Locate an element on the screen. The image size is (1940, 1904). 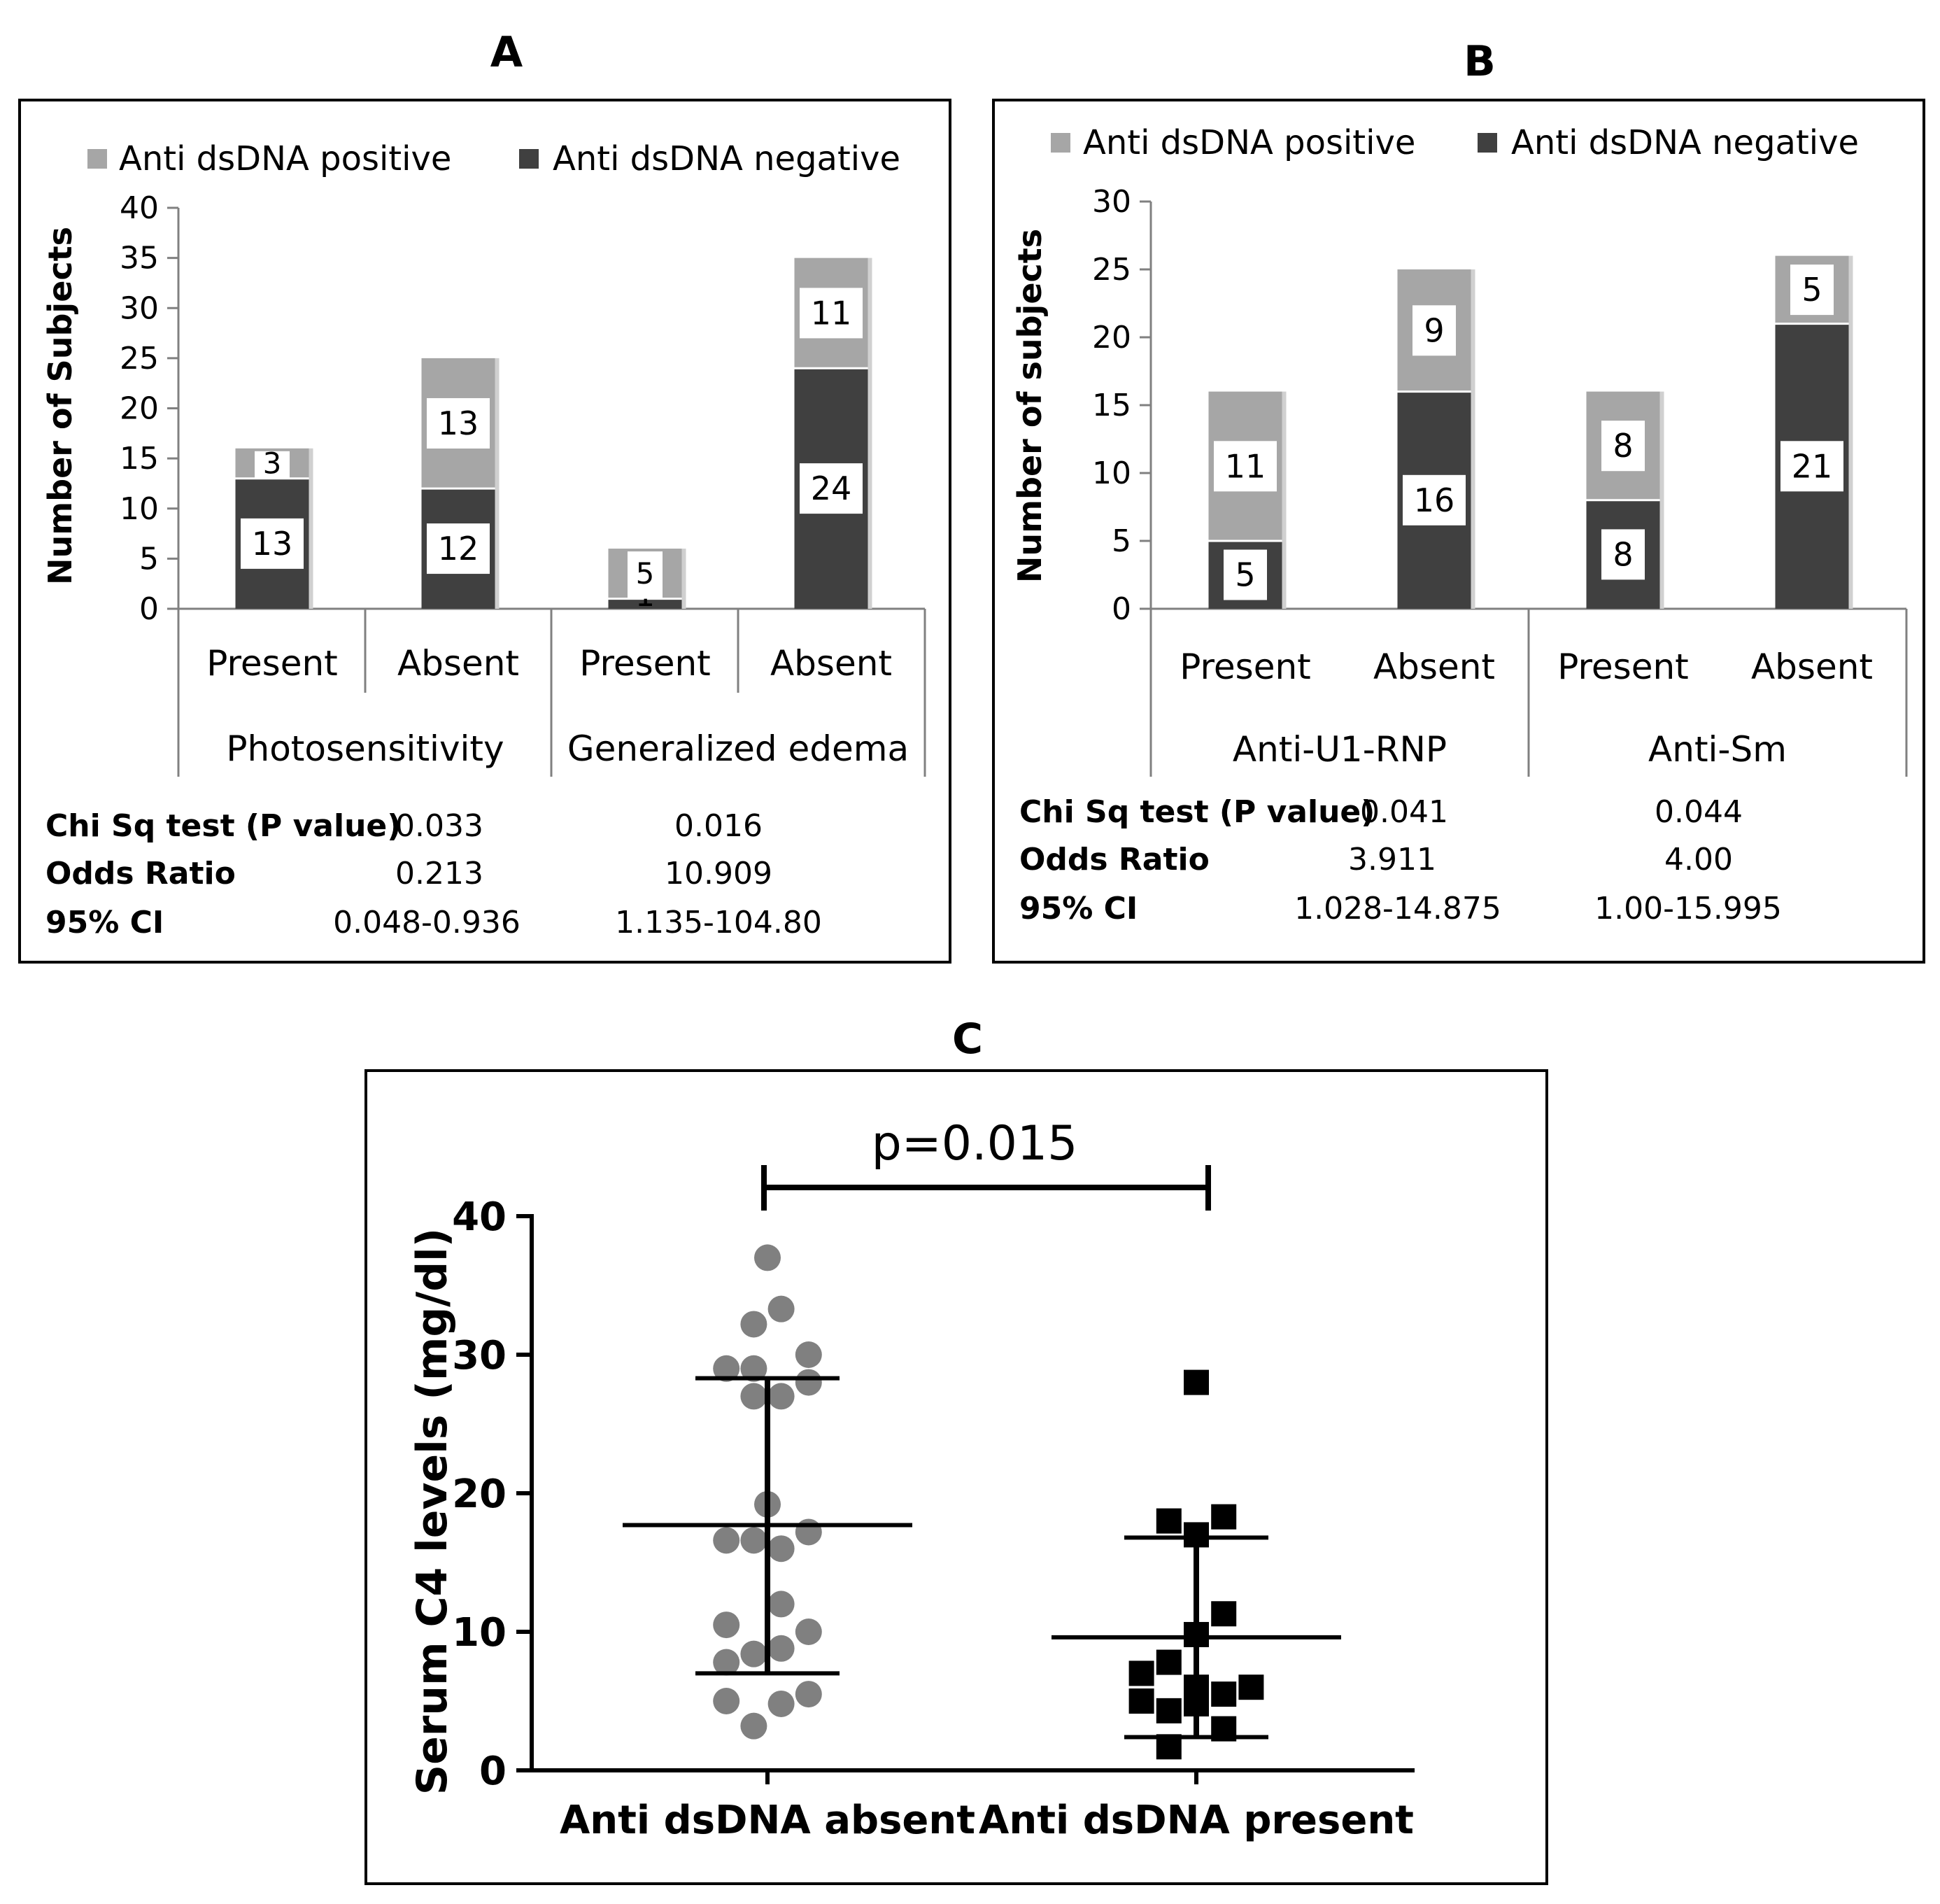
y-tick-label: 25 is located at coordinates (1111, 270).